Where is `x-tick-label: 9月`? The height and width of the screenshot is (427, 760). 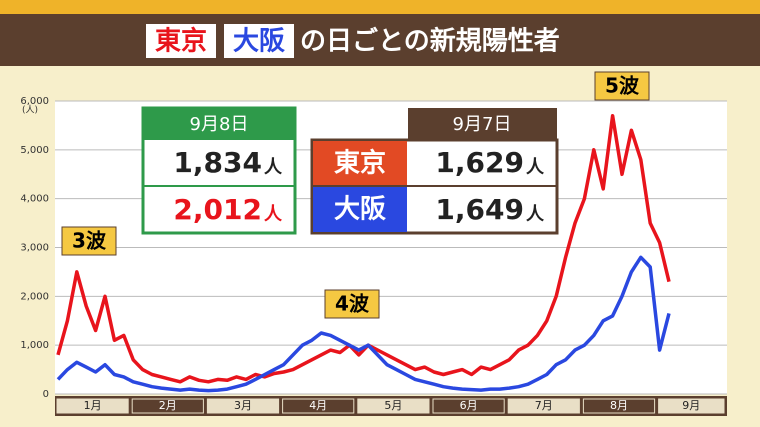 x-tick-label: 9月 is located at coordinates (691, 405).